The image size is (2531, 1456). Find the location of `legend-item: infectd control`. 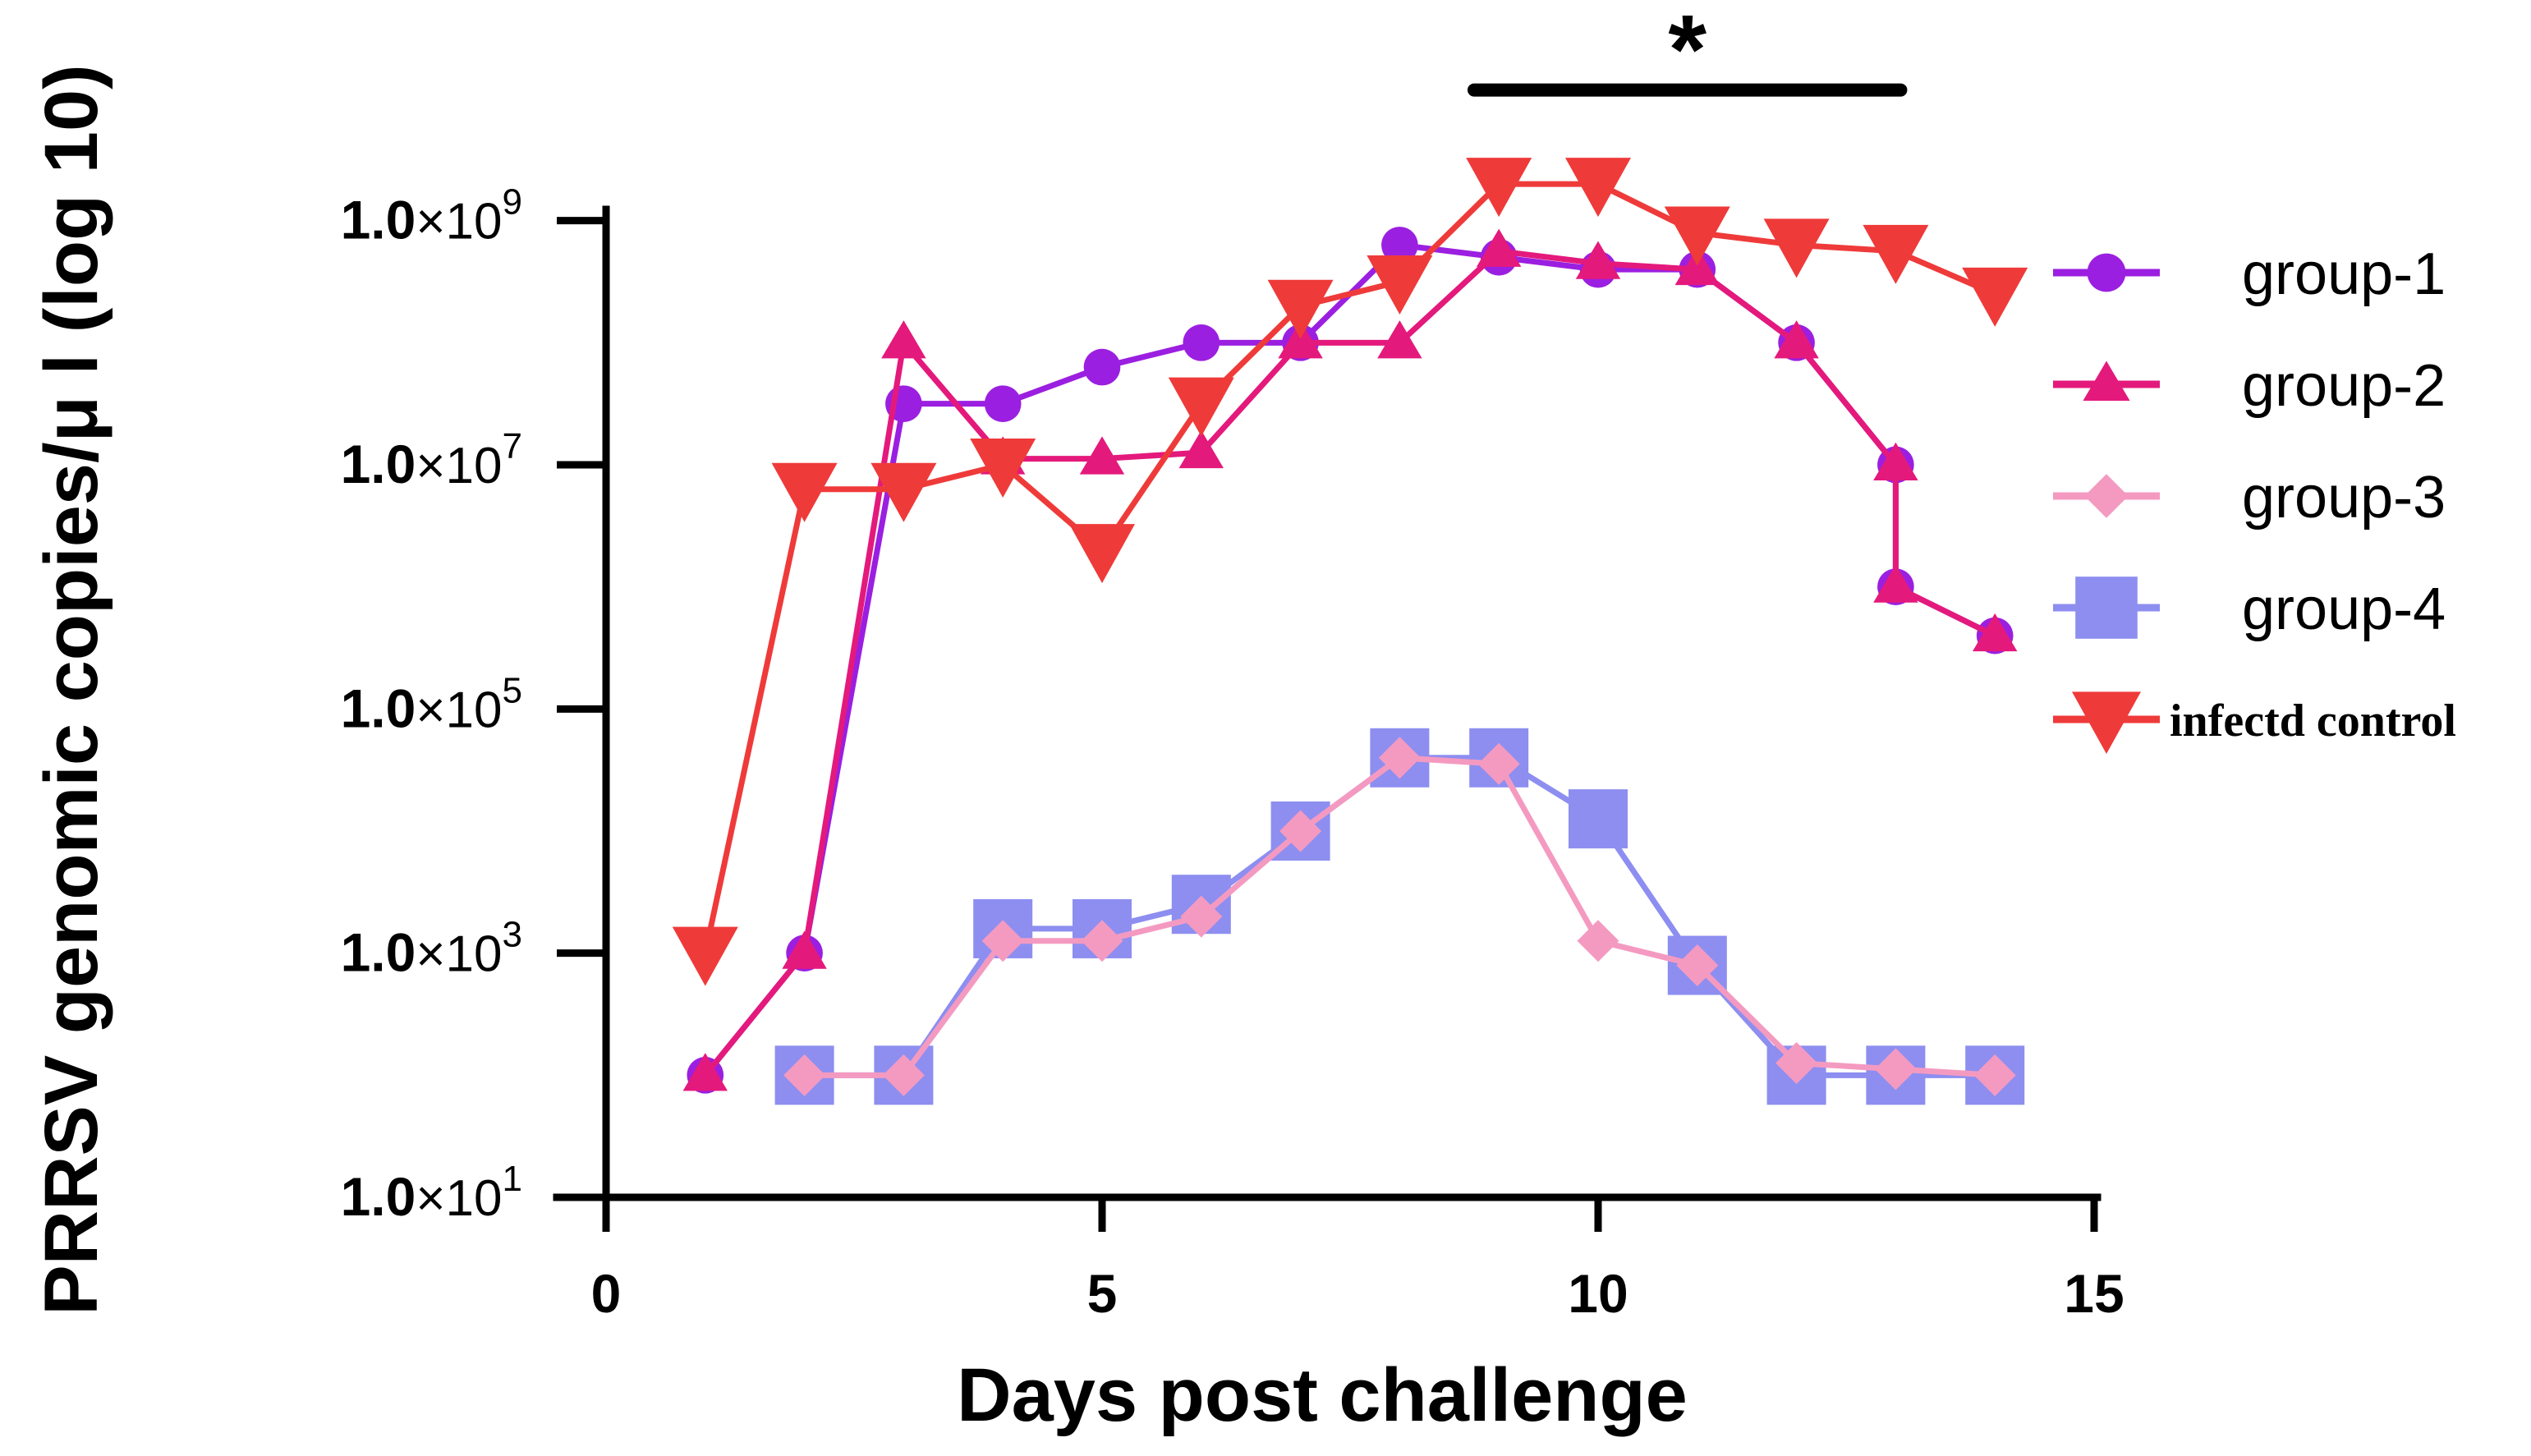

legend-item: infectd control is located at coordinates (2254, 722).